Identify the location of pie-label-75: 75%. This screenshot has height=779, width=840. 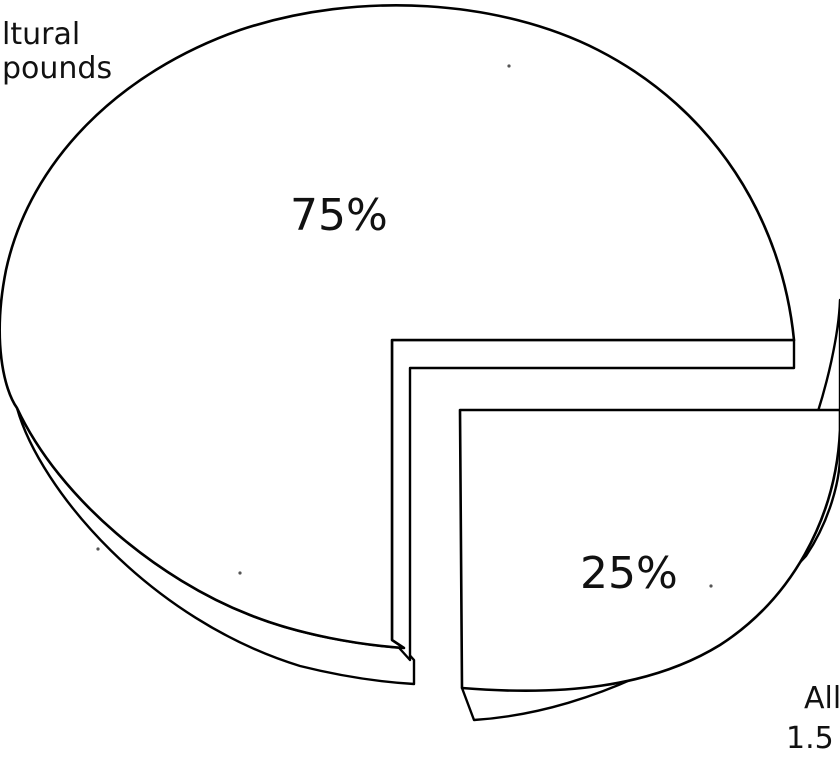
(339, 215).